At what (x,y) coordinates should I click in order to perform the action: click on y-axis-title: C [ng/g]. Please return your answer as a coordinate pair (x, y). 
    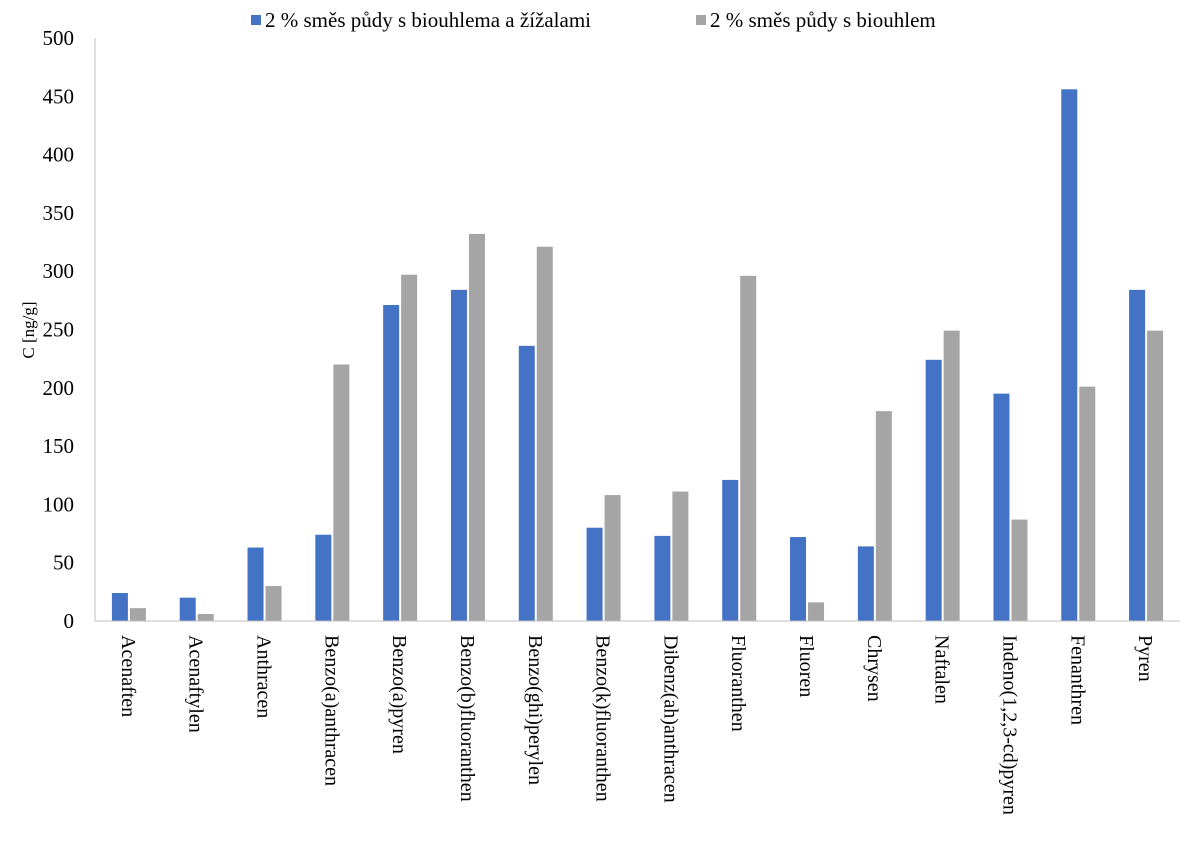
    Looking at the image, I should click on (28, 329).